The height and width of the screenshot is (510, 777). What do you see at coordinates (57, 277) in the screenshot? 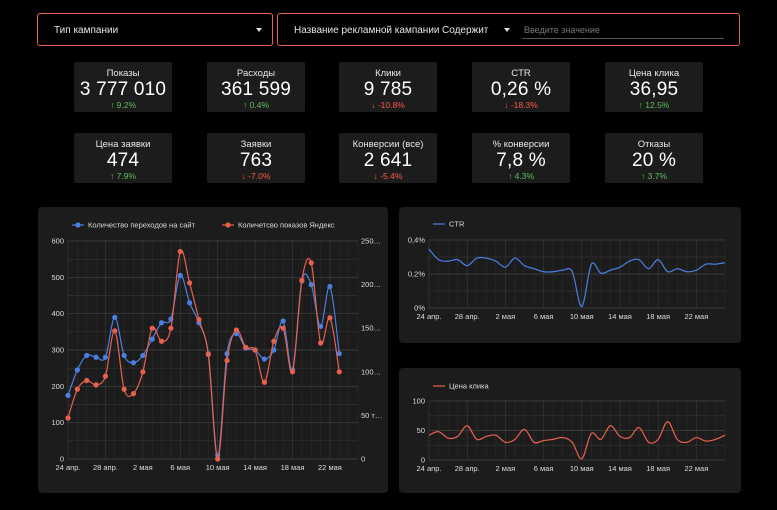
I see `y-tick-label: 500` at bounding box center [57, 277].